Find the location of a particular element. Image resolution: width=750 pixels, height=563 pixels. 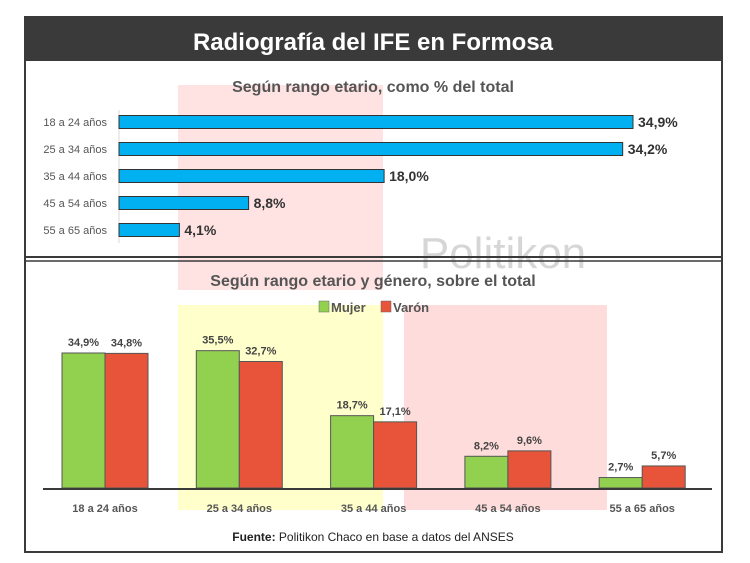

chart1-category-label: 55 a 65 años is located at coordinates (75, 231).